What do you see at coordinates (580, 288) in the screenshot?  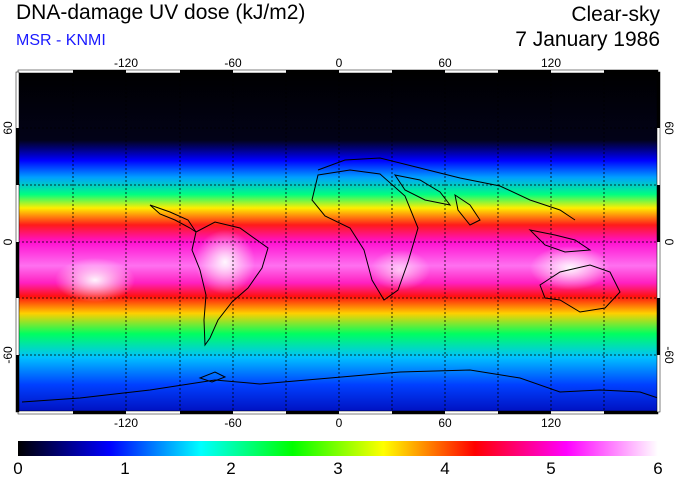 I see `australia-coast` at bounding box center [580, 288].